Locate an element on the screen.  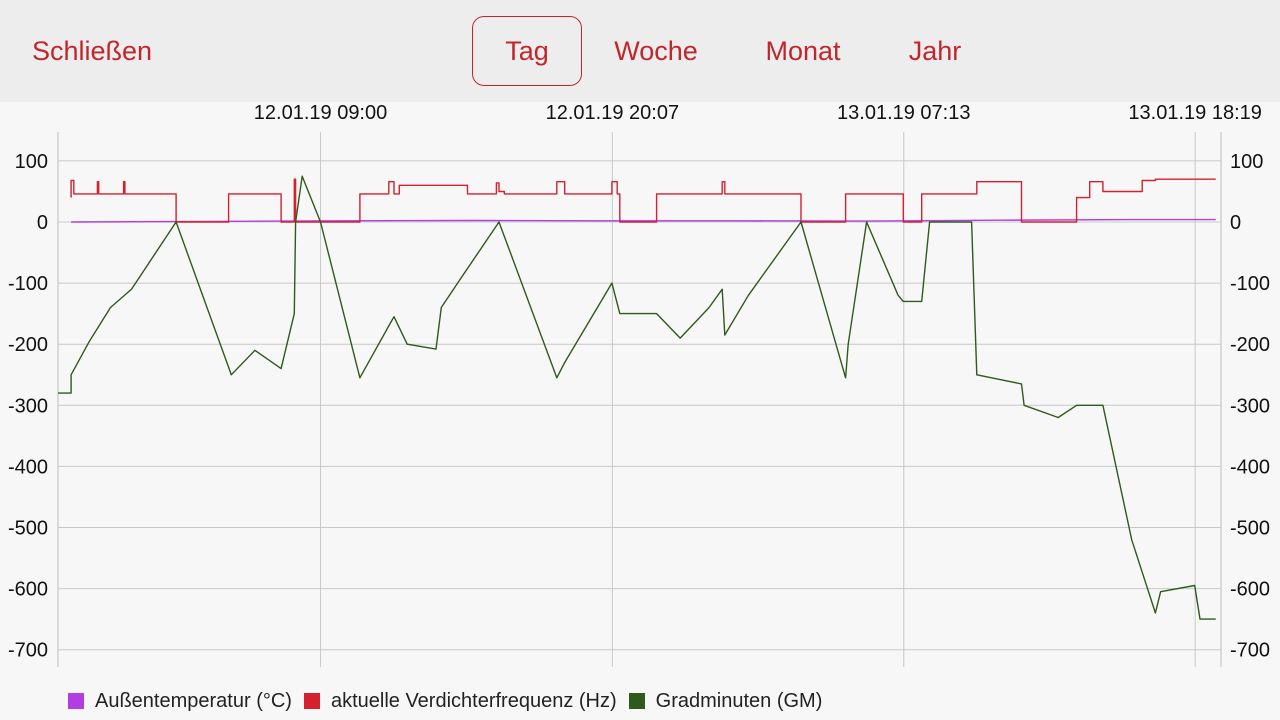
y-tick-label-left: -600 is located at coordinates (28, 590).